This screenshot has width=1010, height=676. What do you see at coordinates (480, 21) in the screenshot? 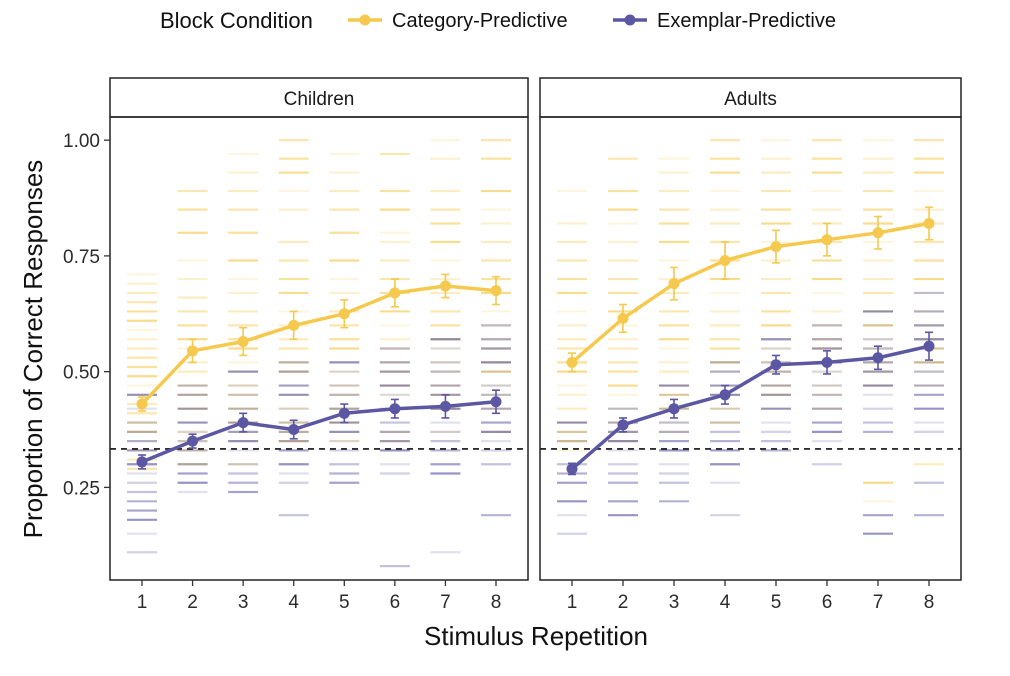
I see `legend-label: Category-Predictive` at bounding box center [480, 21].